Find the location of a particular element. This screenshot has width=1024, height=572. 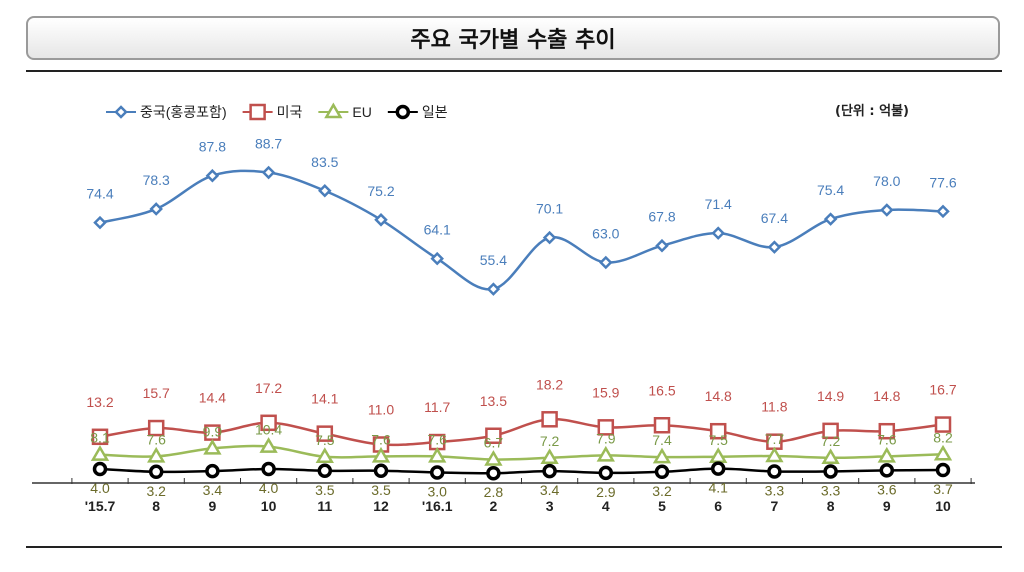

data-label: 67.8 is located at coordinates (661, 217).